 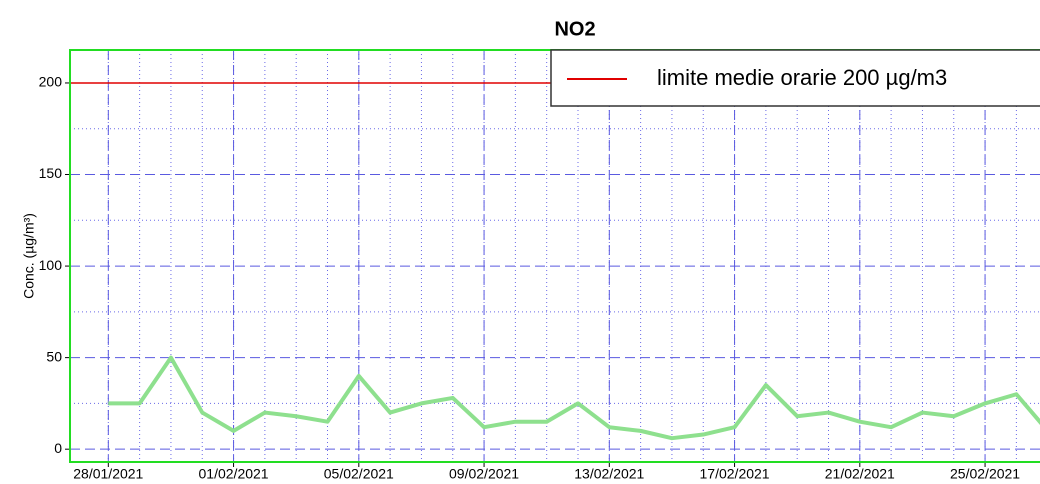 What do you see at coordinates (735, 474) in the screenshot?
I see `x-tick-label: 17/02/2021` at bounding box center [735, 474].